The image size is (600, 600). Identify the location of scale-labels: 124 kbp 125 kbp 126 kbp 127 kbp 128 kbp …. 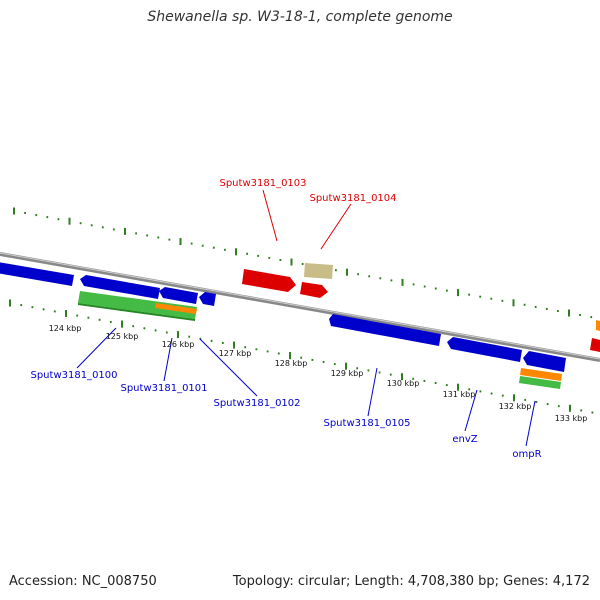
(318, 373).